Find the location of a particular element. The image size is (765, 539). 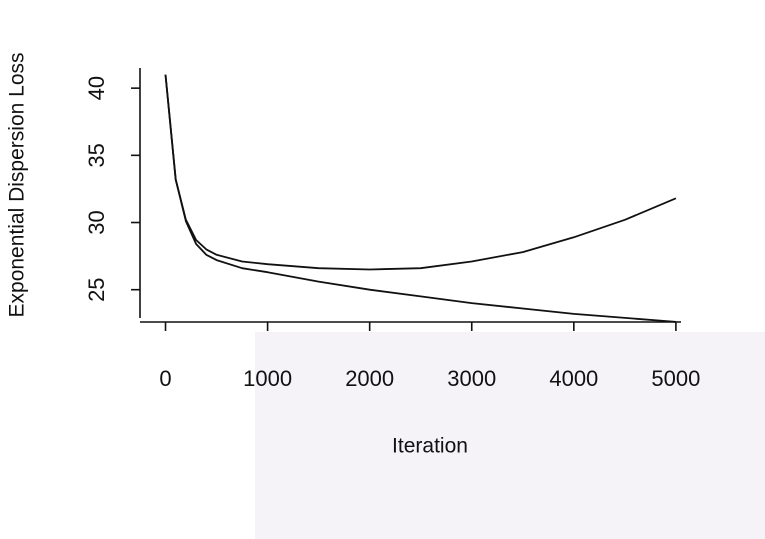

x-axis-label: Iteration is located at coordinates (430, 446).